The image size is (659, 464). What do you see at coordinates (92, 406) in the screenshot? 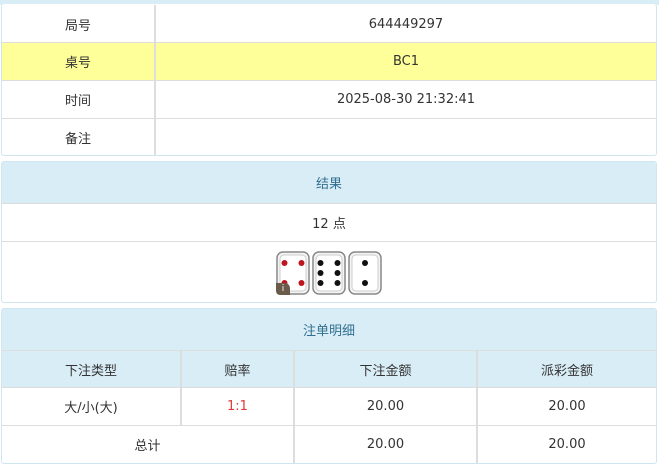
I see `bet-type: 大/小(大)` at bounding box center [92, 406].